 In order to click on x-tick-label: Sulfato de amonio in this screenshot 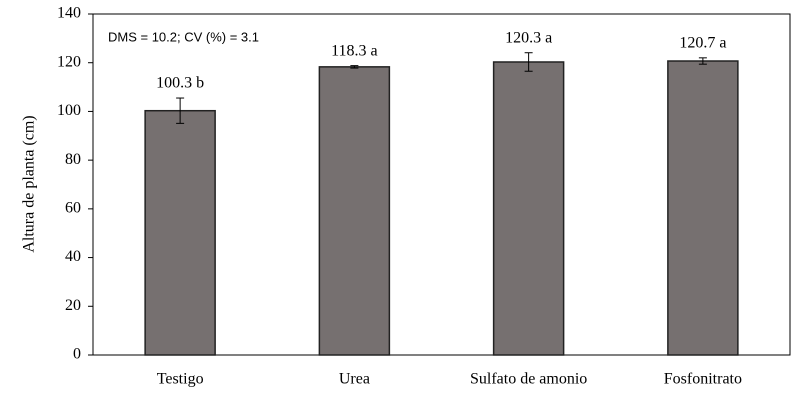, I will do `click(528, 379)`.